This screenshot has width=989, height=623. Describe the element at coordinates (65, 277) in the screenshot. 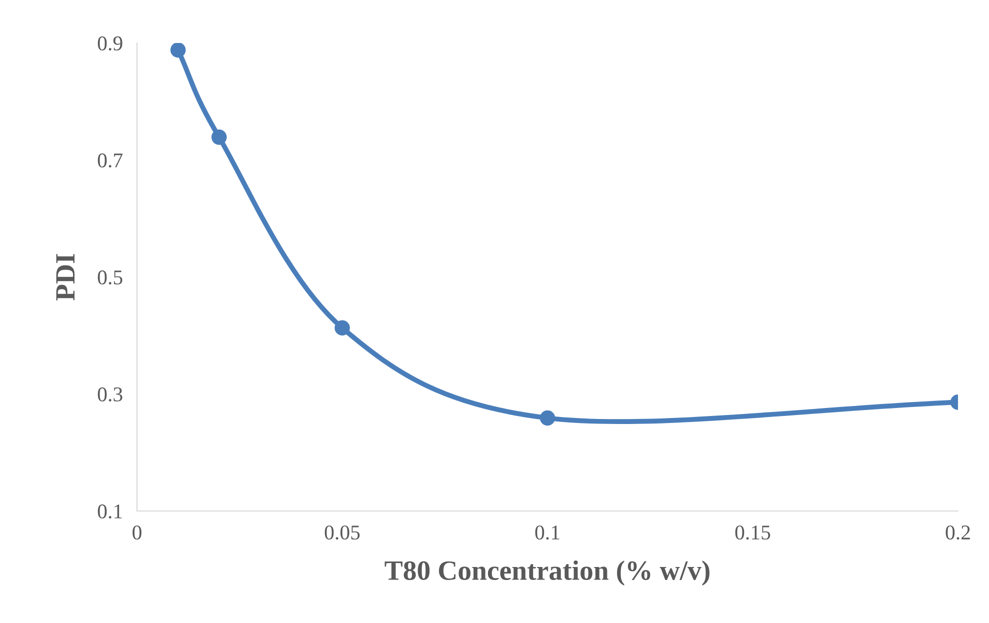

I see `y-axis-title: PDI` at that location.